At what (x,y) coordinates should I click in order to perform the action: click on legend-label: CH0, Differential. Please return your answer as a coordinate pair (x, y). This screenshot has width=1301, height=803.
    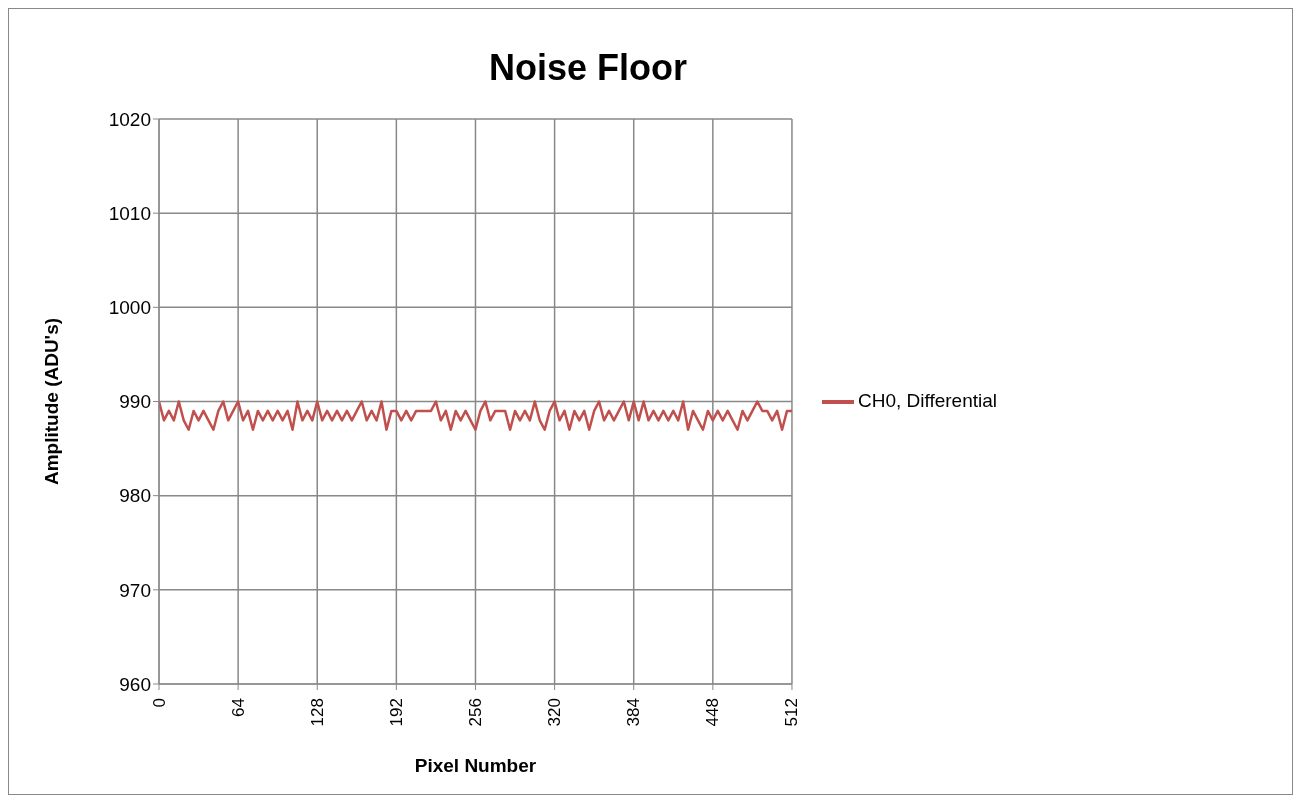
    Looking at the image, I should click on (927, 400).